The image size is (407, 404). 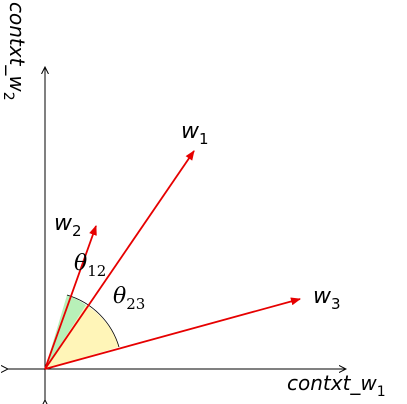 What do you see at coordinates (129, 298) in the screenshot?
I see `label-theta23: θ23` at bounding box center [129, 298].